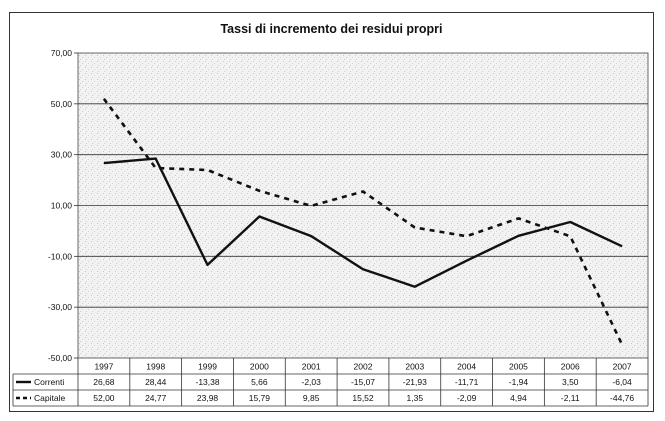 This screenshot has height=421, width=665. Describe the element at coordinates (363, 367) in the screenshot. I see `x-tick-label: 2002` at that location.